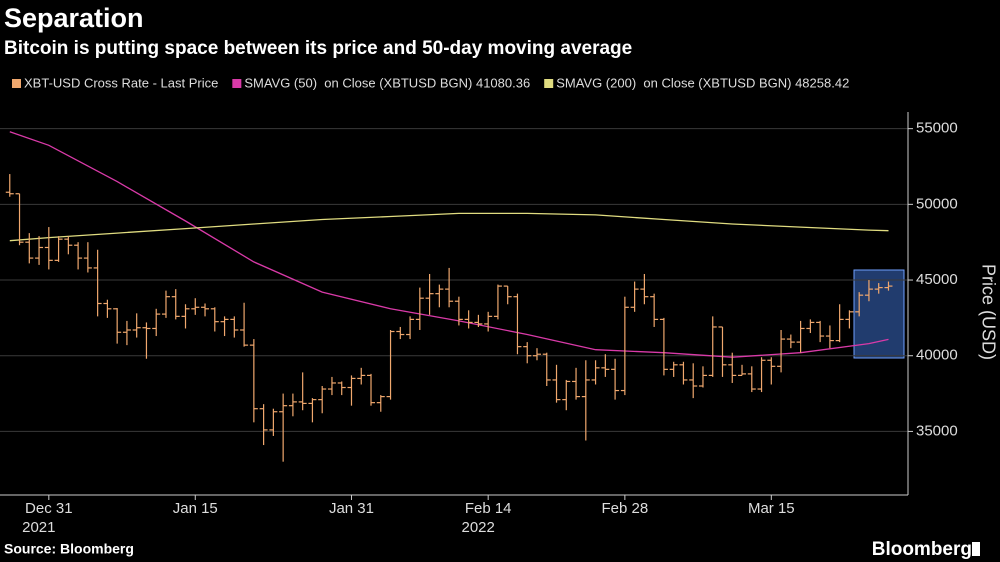  Describe the element at coordinates (937, 203) in the screenshot. I see `y-tick-label: 50000` at that location.